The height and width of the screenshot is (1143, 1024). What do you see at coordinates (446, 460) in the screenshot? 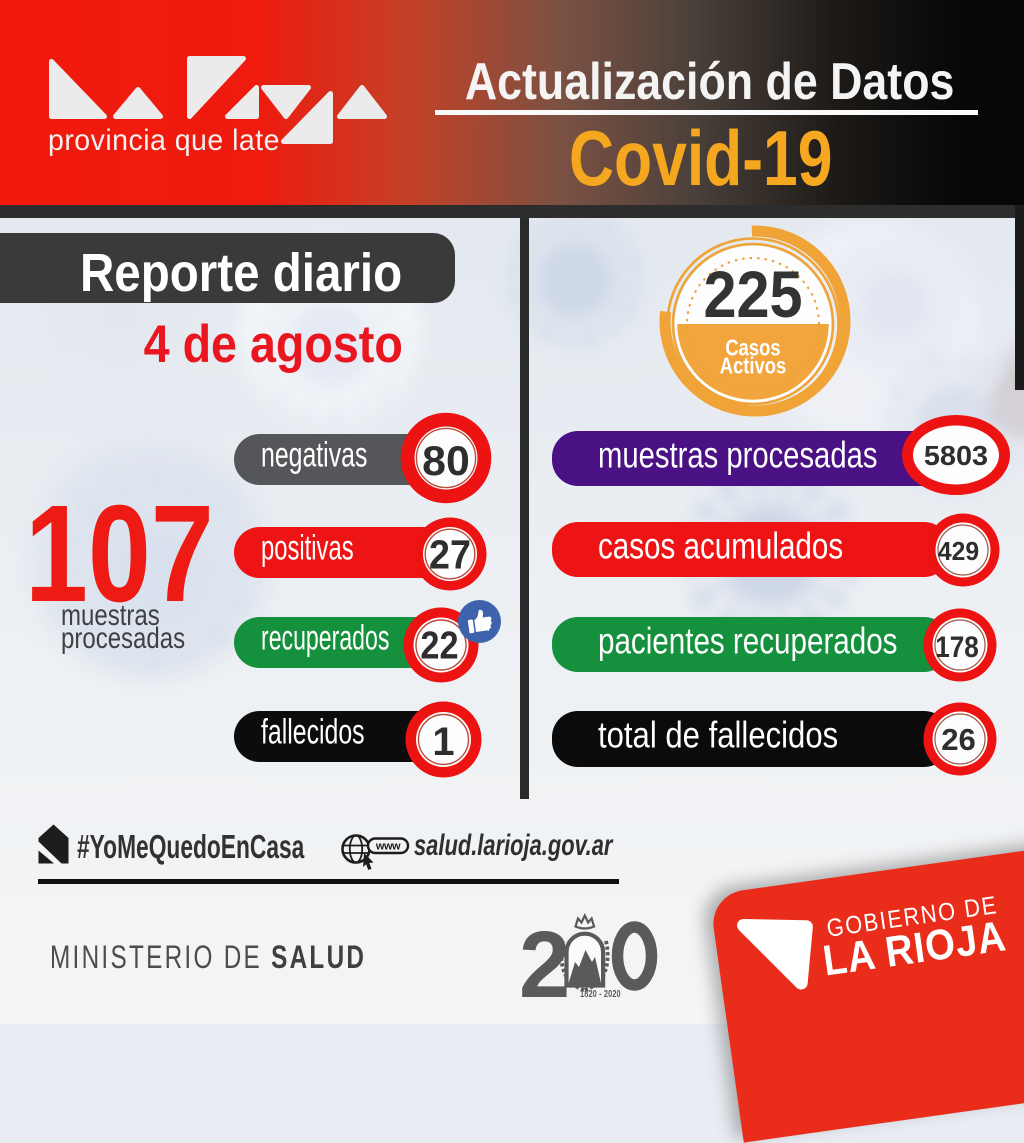
I see `svg-text: 80` at bounding box center [446, 460].